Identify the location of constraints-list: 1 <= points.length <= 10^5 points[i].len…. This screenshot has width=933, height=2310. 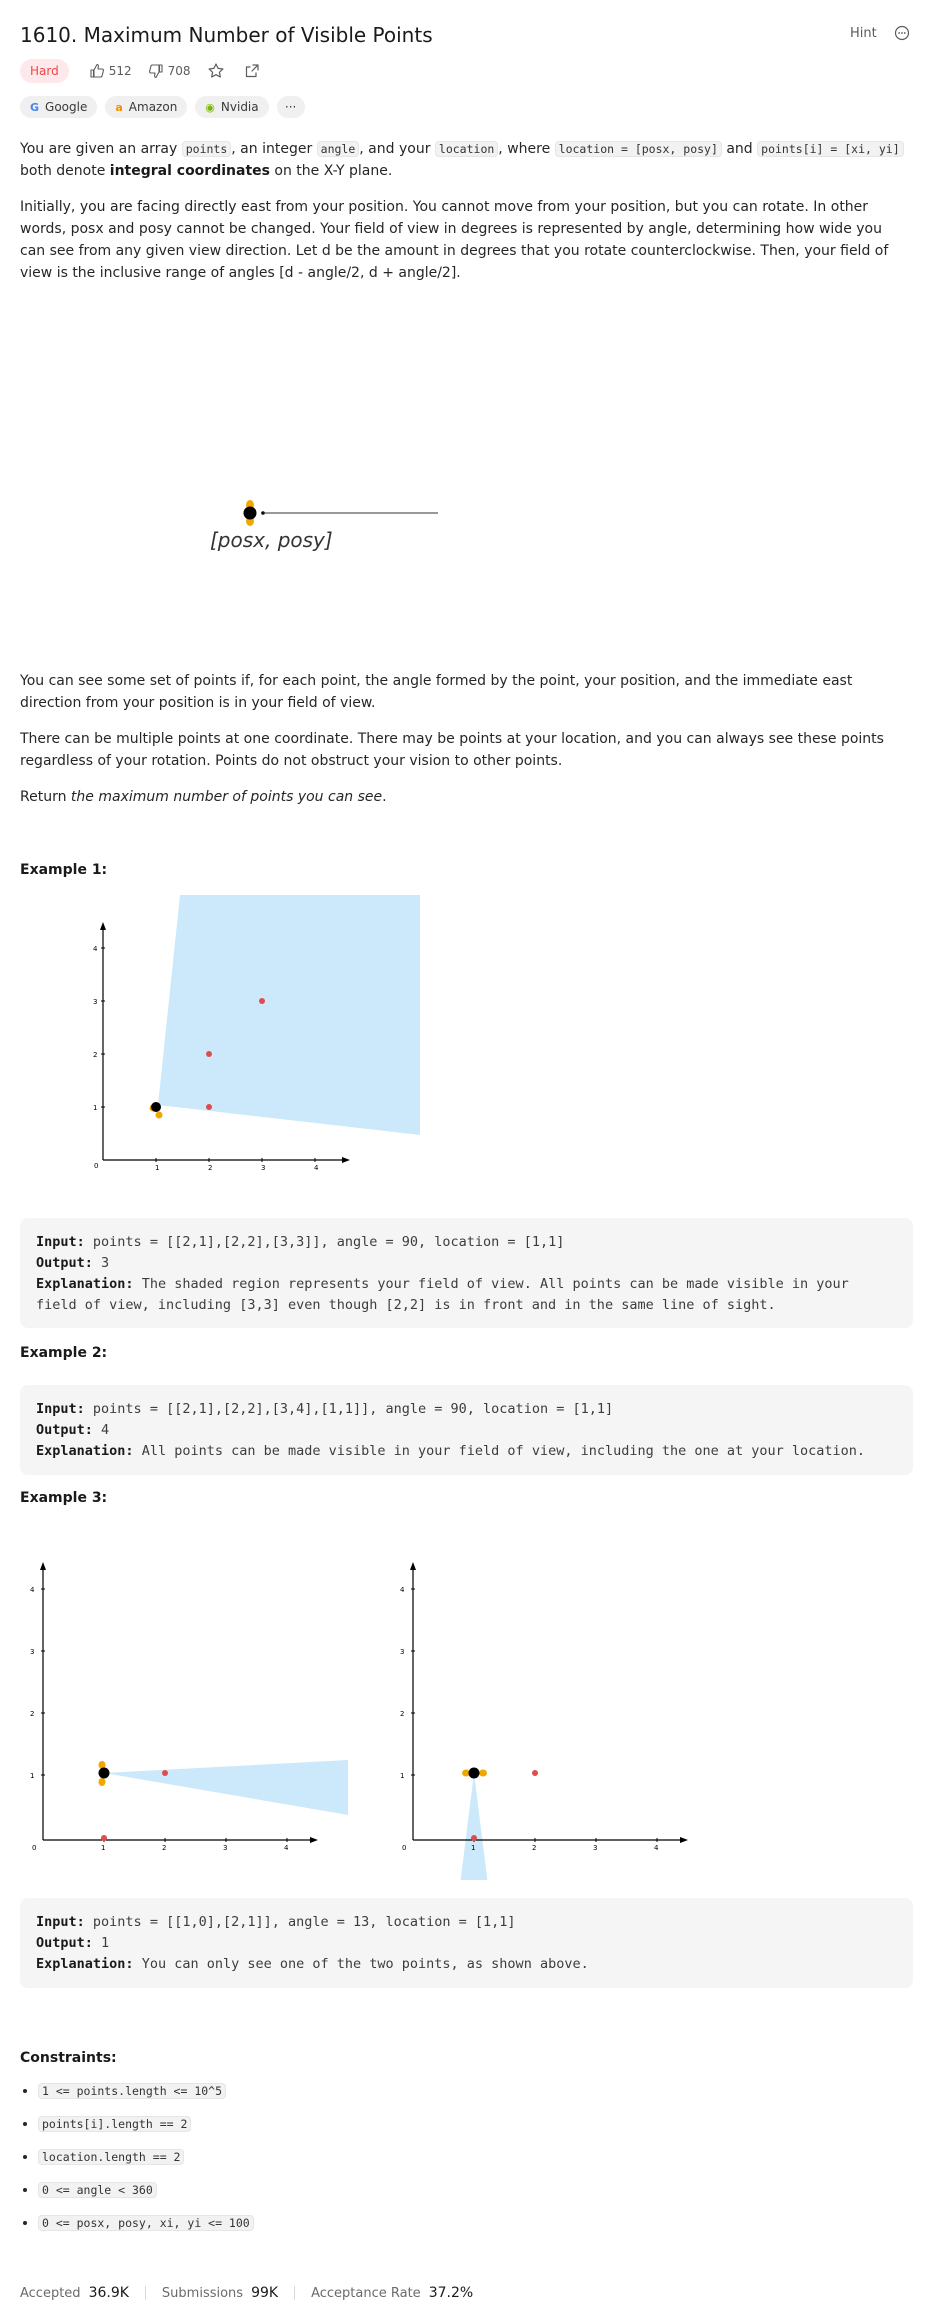
(137, 2162).